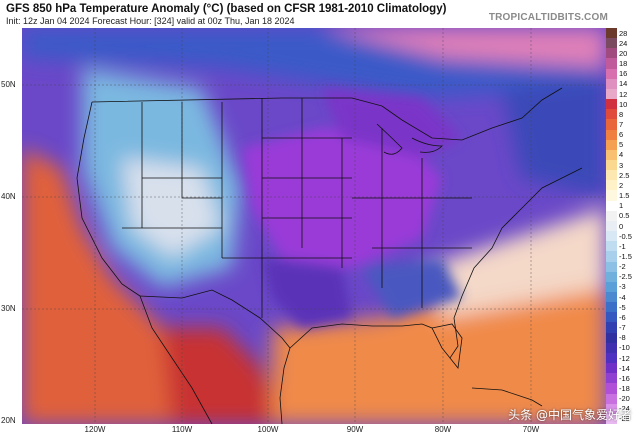 Image resolution: width=640 pixels, height=435 pixels. I want to click on colorbar-label: 2.5, so click(624, 175).